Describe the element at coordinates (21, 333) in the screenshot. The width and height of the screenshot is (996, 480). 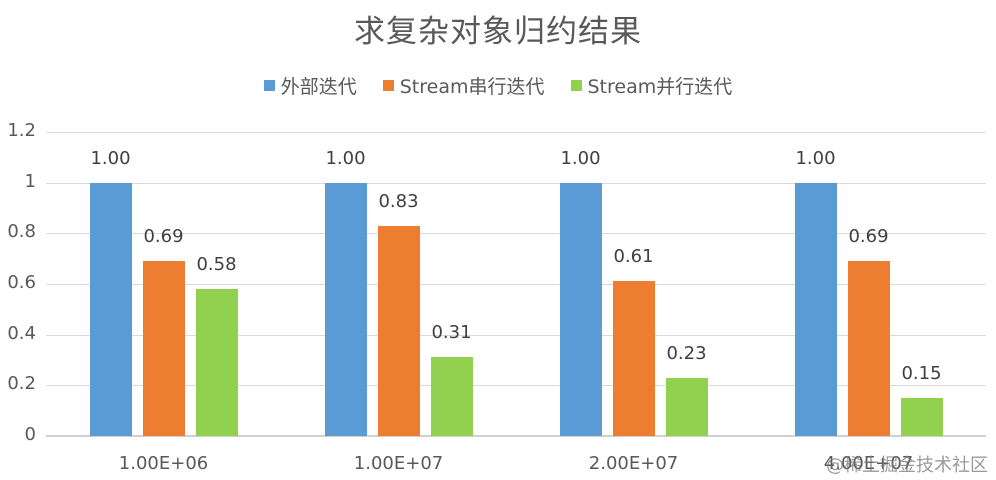
I see `y-tick-label: 0.4` at that location.